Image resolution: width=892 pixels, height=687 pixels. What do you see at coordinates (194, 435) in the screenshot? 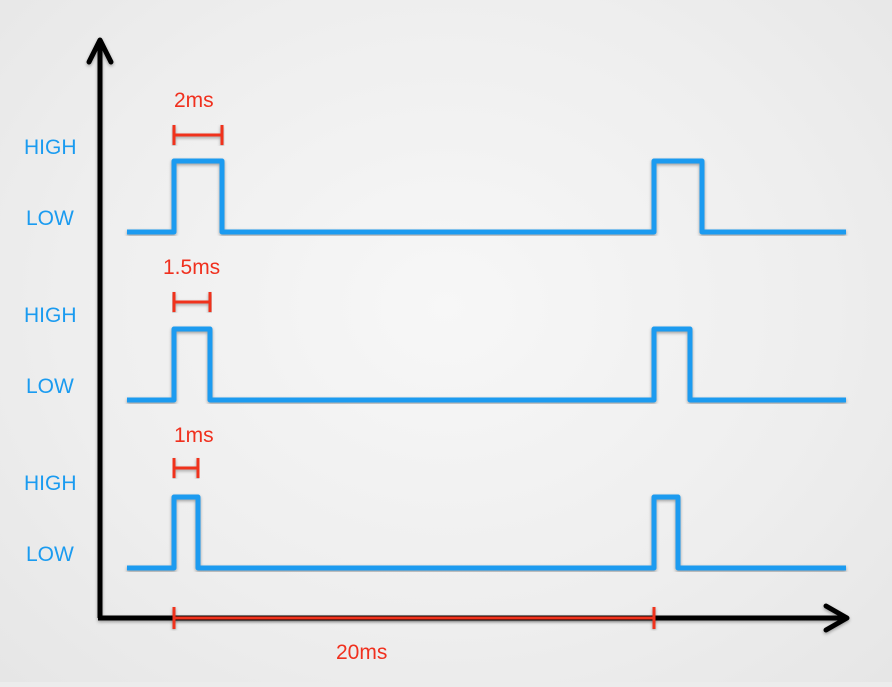
I see `pulse-width-label: 1ms` at bounding box center [194, 435].